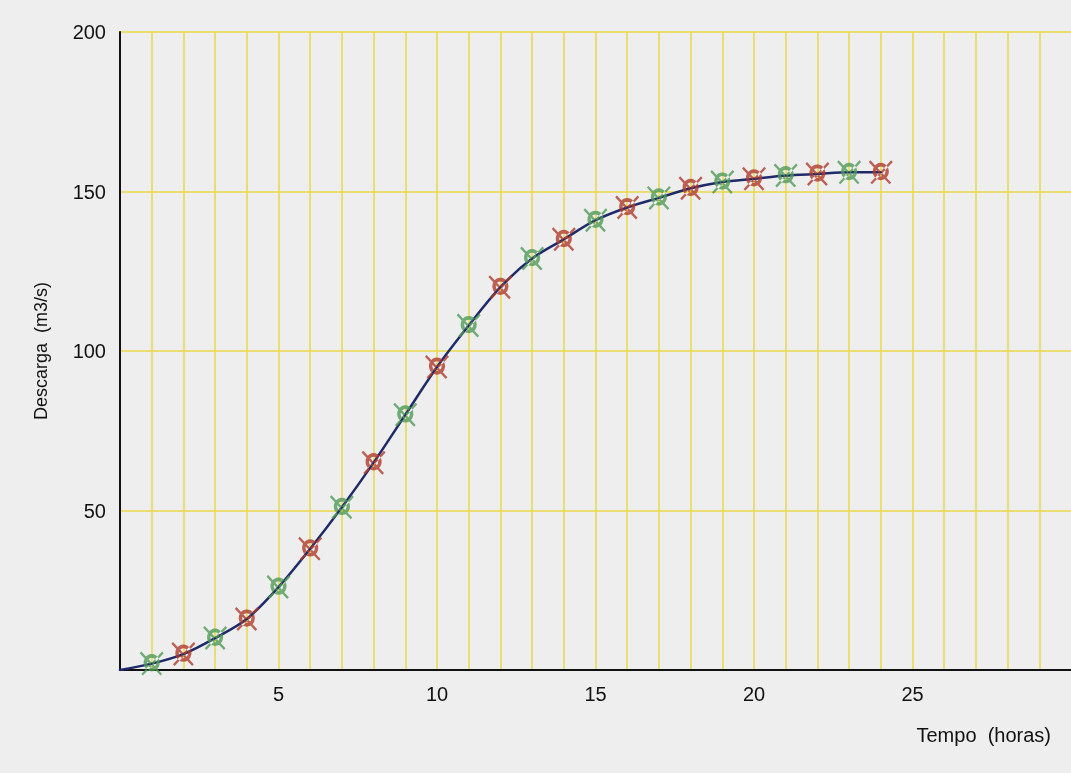  Describe the element at coordinates (94, 510) in the screenshot. I see `y-tick-label: 50` at that location.